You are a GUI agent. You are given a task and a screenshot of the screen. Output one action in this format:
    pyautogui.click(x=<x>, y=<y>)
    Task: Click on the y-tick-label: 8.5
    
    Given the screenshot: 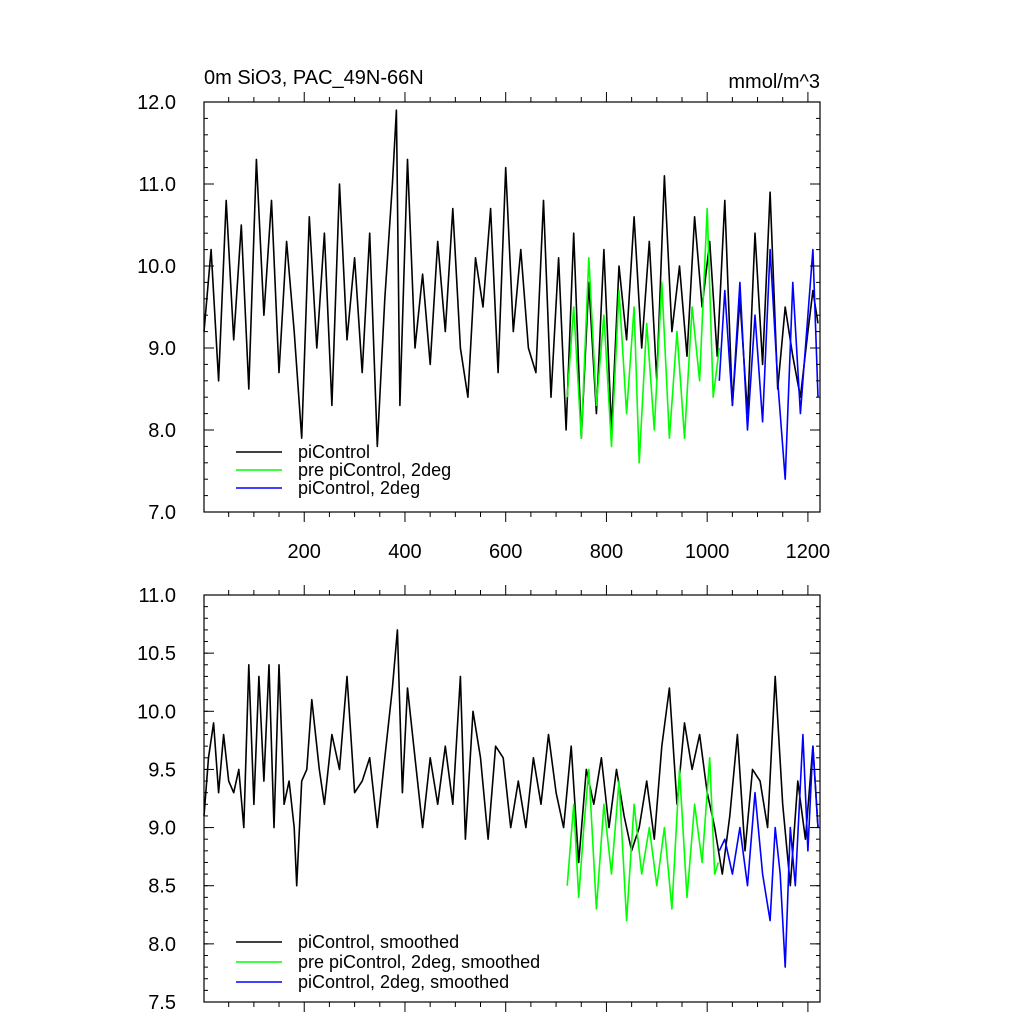 What is the action you would take?
    pyautogui.click(x=162, y=887)
    